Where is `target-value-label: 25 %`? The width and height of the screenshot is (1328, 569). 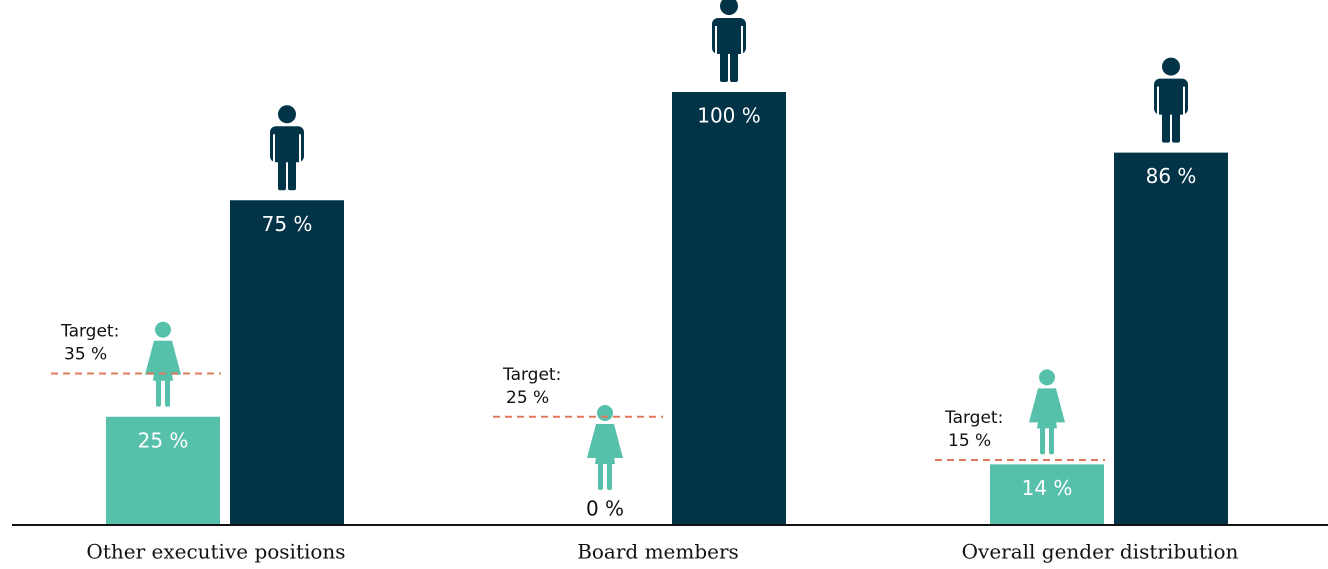 target-value-label: 25 % is located at coordinates (527, 398).